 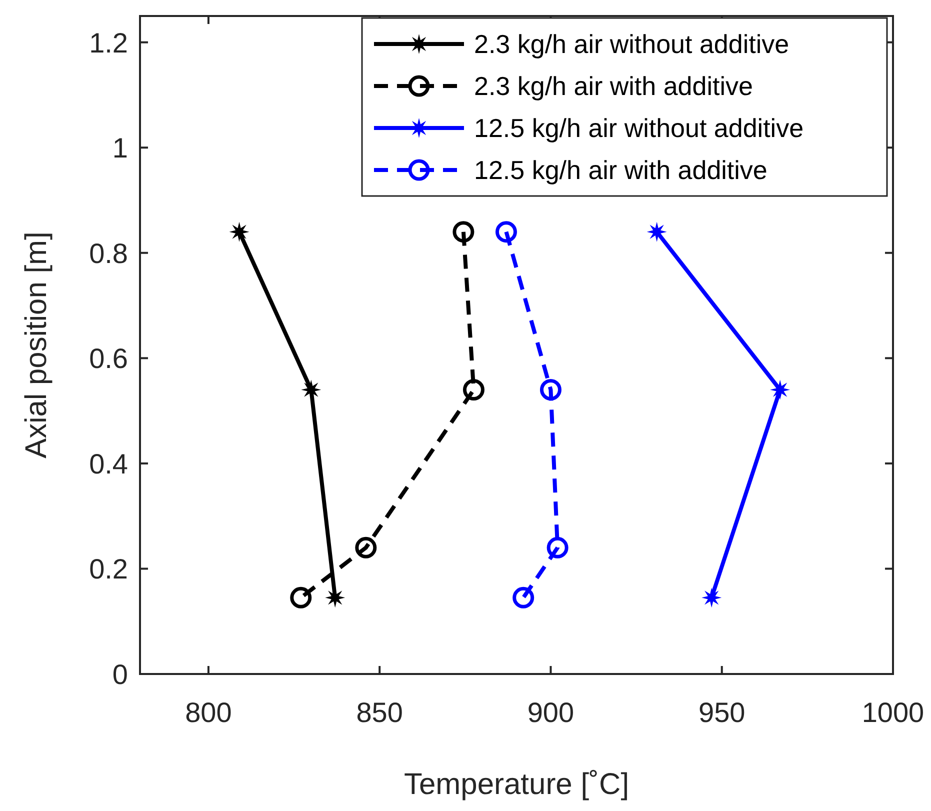 What do you see at coordinates (108, 464) in the screenshot?
I see `y-tick-label: 0.4` at bounding box center [108, 464].